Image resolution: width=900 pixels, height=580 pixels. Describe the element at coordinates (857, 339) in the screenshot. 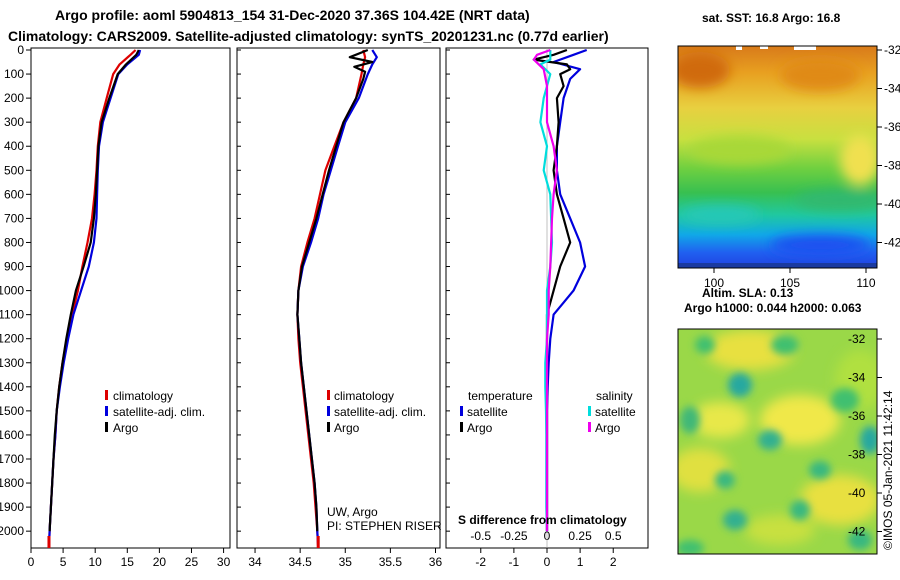

I see `sla-lat-label: -32` at that location.